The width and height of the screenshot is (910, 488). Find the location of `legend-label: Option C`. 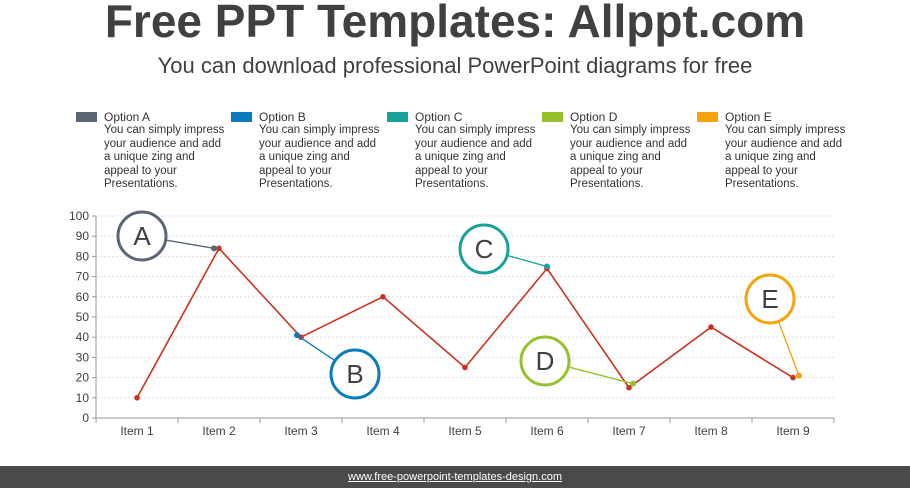

legend-label: Option C is located at coordinates (439, 117).